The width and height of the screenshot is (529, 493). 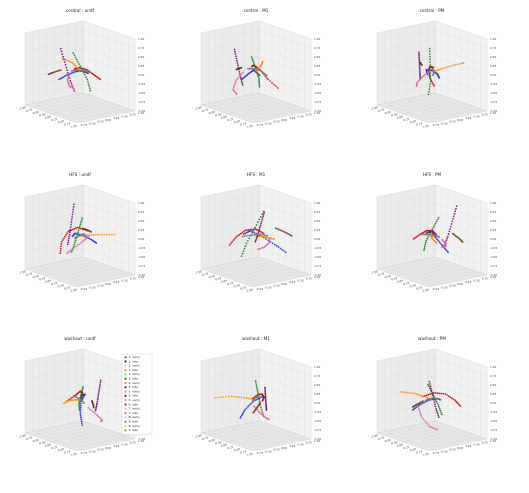 What do you see at coordinates (80, 174) in the screenshot?
I see `panel-title: HFS : undf` at bounding box center [80, 174].